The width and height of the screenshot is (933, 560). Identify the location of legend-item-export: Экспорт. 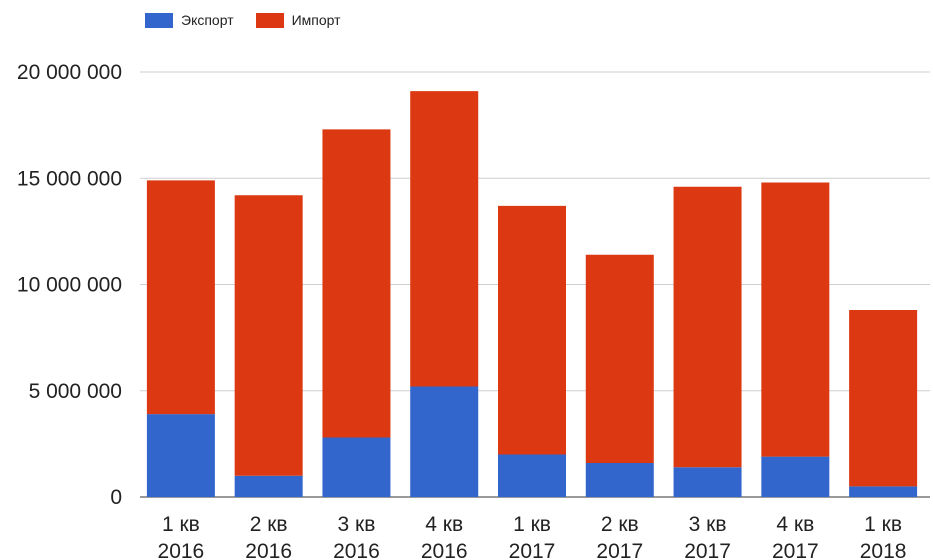
(189, 20).